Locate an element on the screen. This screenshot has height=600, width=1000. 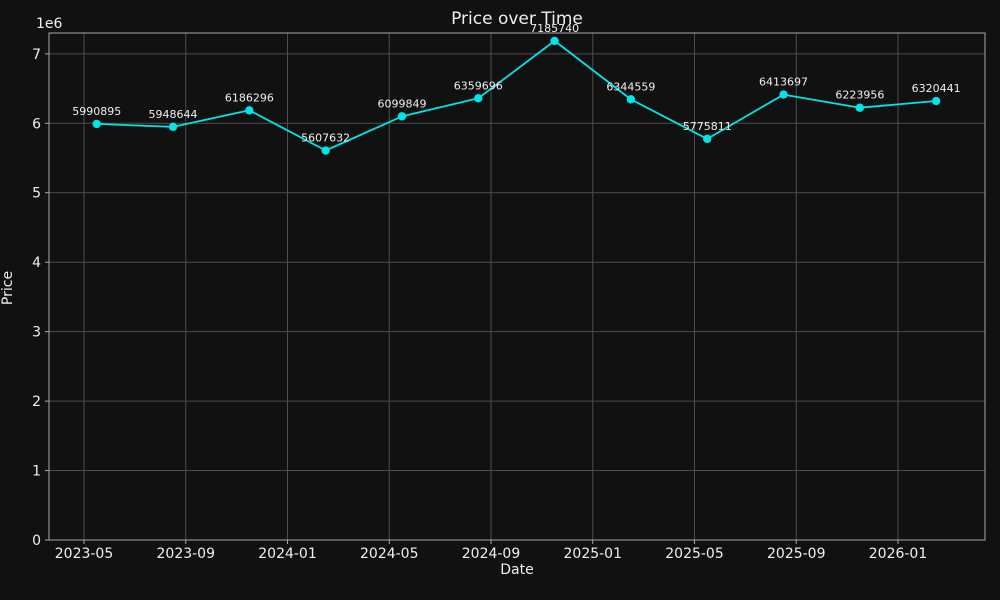
data-point-label: 6320441 is located at coordinates (936, 88).